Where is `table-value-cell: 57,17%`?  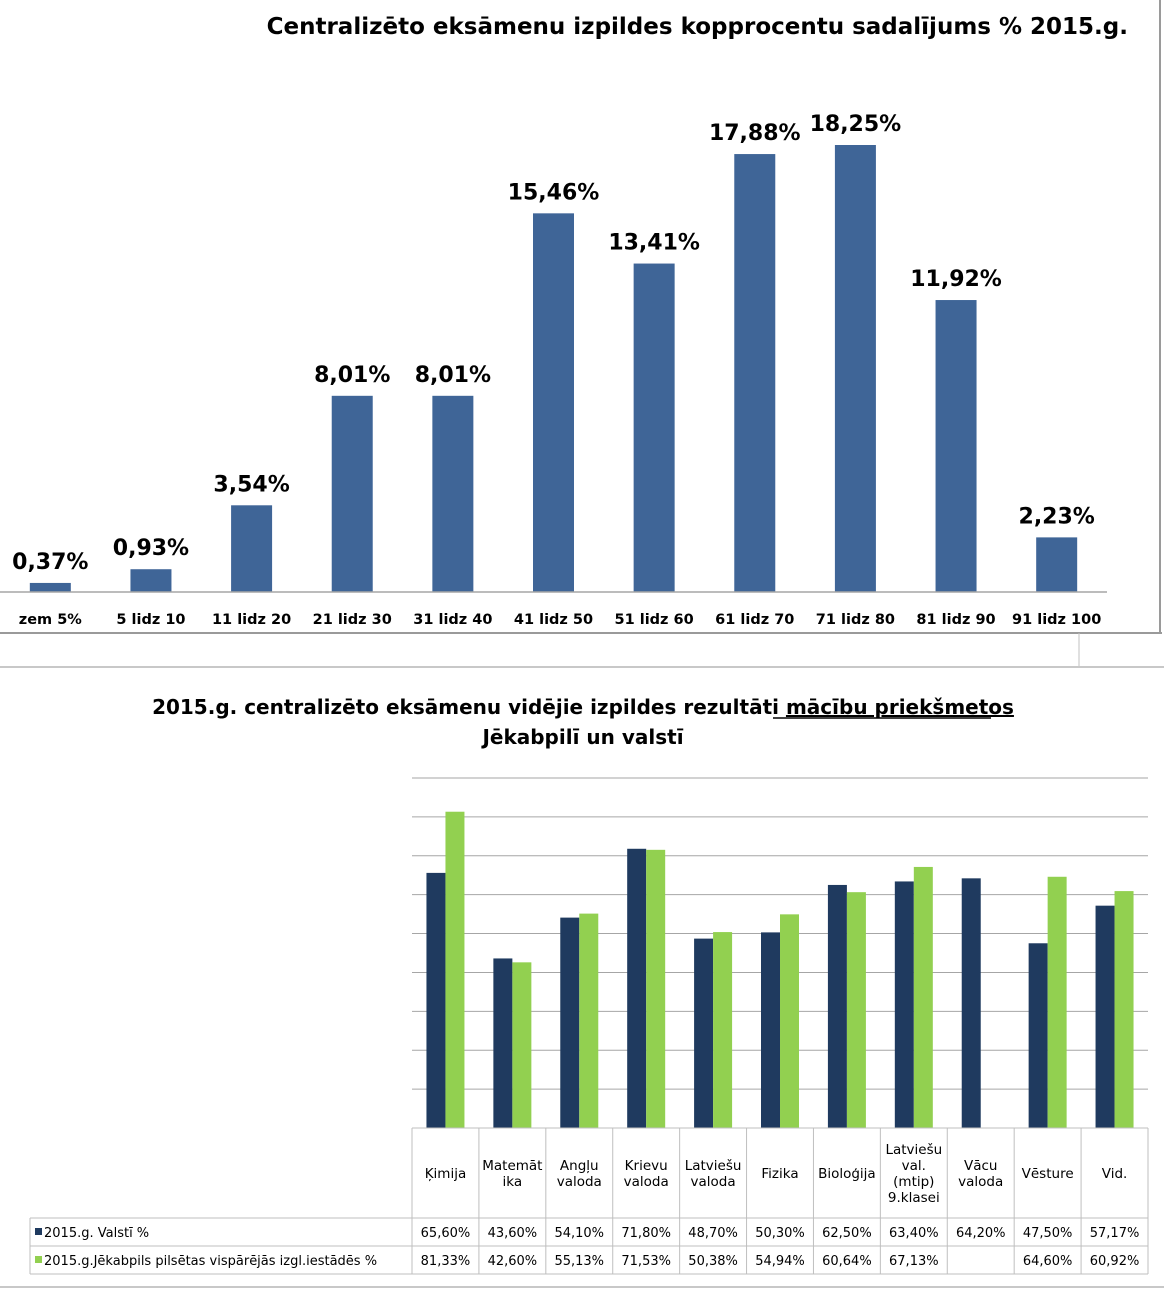
table-value-cell: 57,17% is located at coordinates (1115, 1233).